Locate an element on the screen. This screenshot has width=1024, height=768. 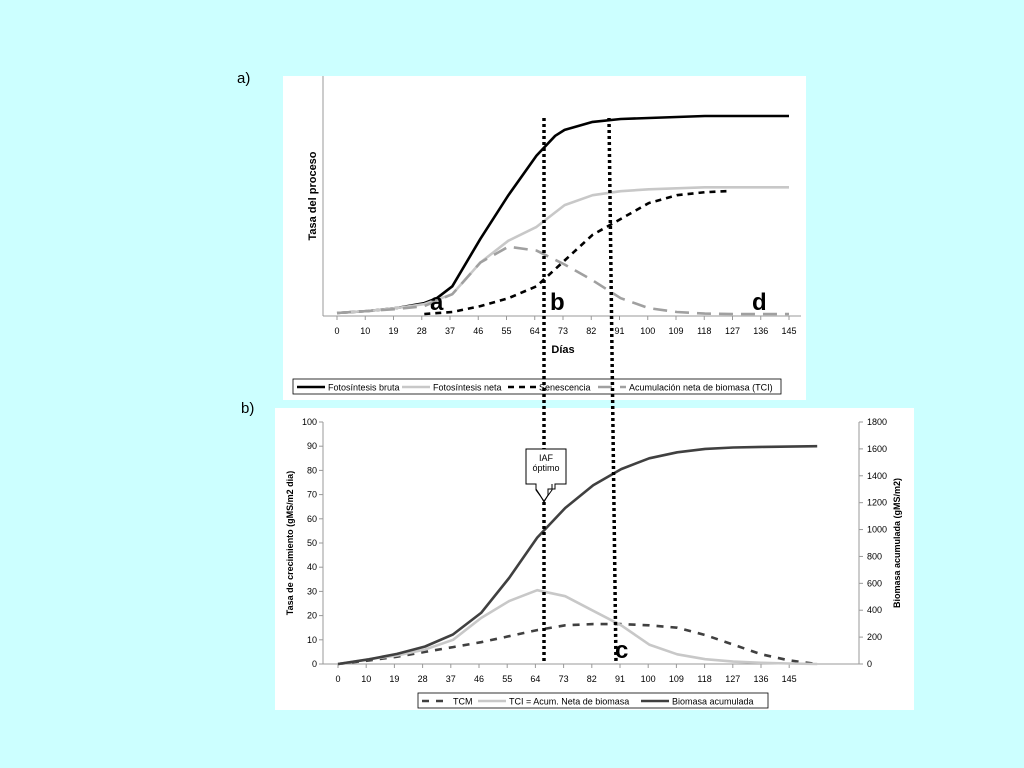
chart-b-y-tick-label: 40 is located at coordinates (312, 567).